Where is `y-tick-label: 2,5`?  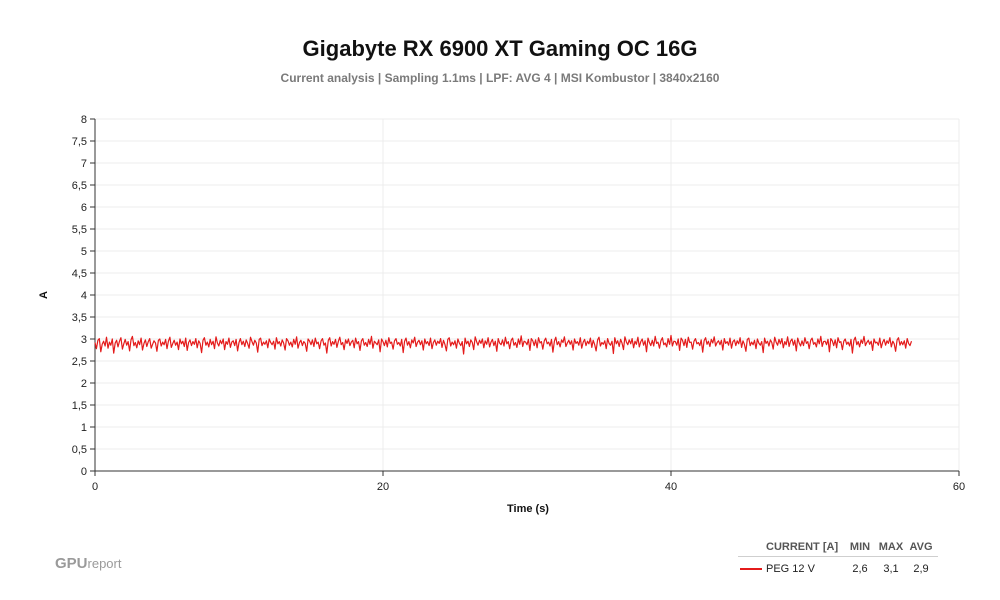 y-tick-label: 2,5 is located at coordinates (79, 362).